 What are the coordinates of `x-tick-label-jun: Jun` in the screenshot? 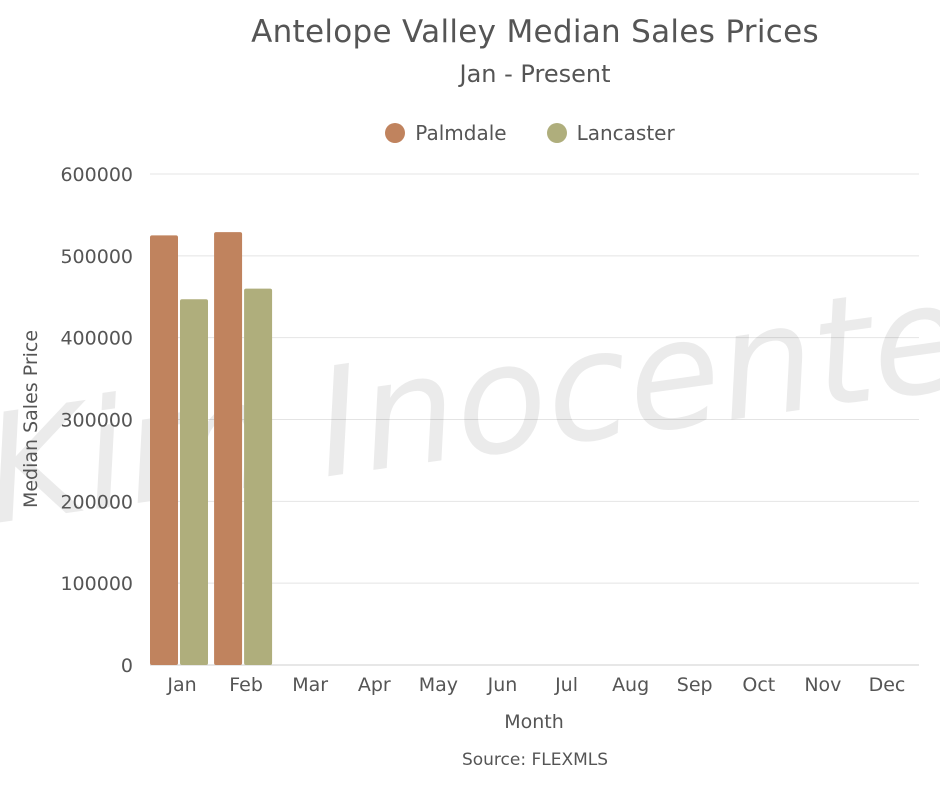 It's located at (502, 685).